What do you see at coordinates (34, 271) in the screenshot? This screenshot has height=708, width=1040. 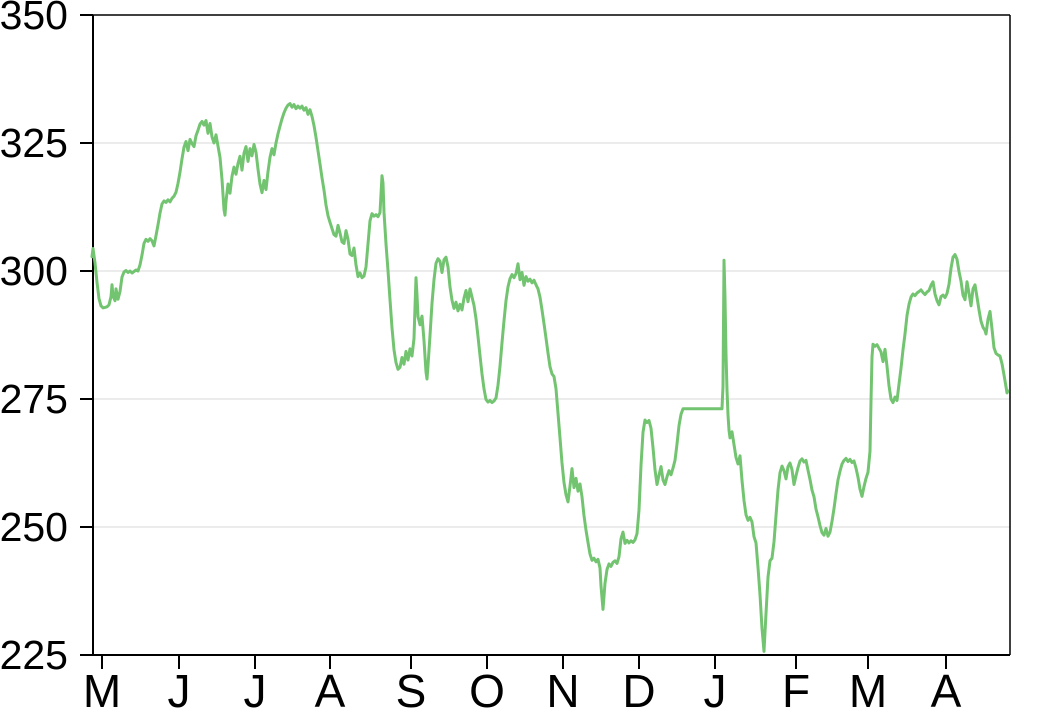 I see `y-axis-label-300: 300` at bounding box center [34, 271].